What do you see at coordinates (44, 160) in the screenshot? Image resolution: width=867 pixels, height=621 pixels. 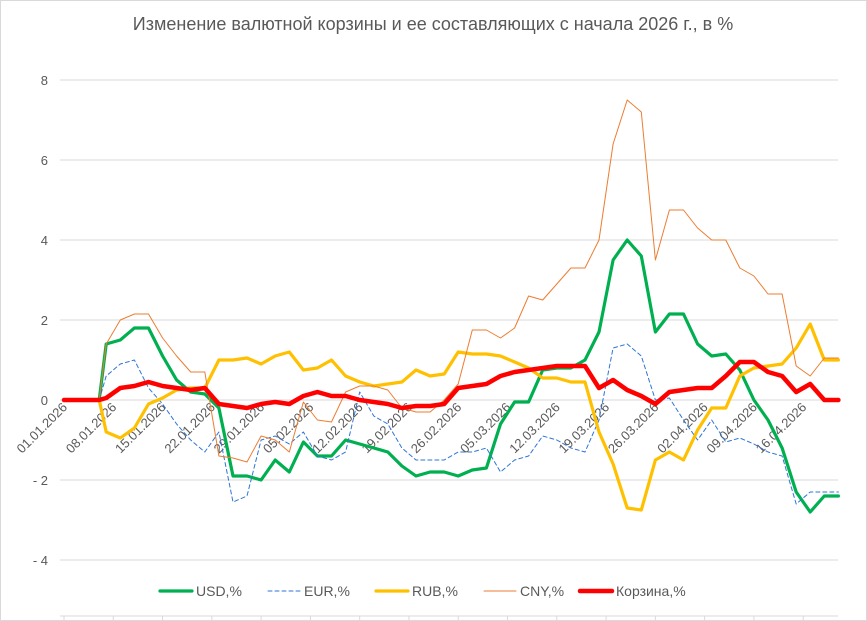 I see `y-tick-label: 6` at bounding box center [44, 160].